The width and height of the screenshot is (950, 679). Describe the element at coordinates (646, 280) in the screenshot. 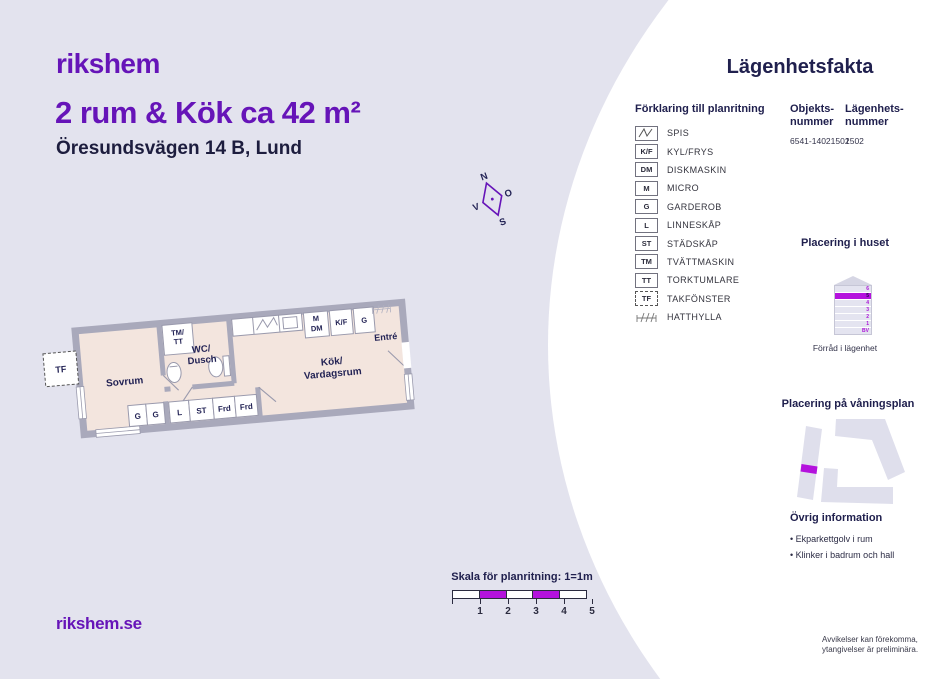

I see `torktumlare-symbol: TT` at that location.